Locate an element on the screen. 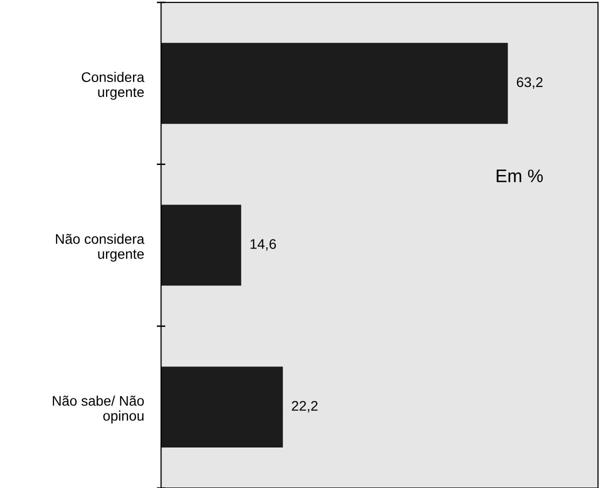 The height and width of the screenshot is (488, 601). y-tick-label: Não sabe/ Não opinou is located at coordinates (98, 410).